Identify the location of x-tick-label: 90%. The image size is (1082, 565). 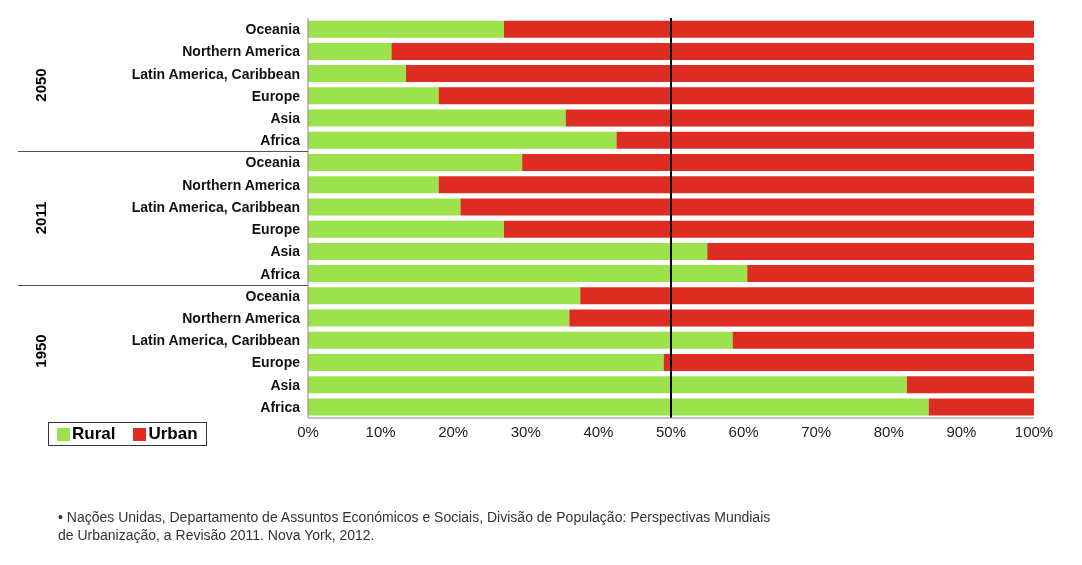
(961, 431).